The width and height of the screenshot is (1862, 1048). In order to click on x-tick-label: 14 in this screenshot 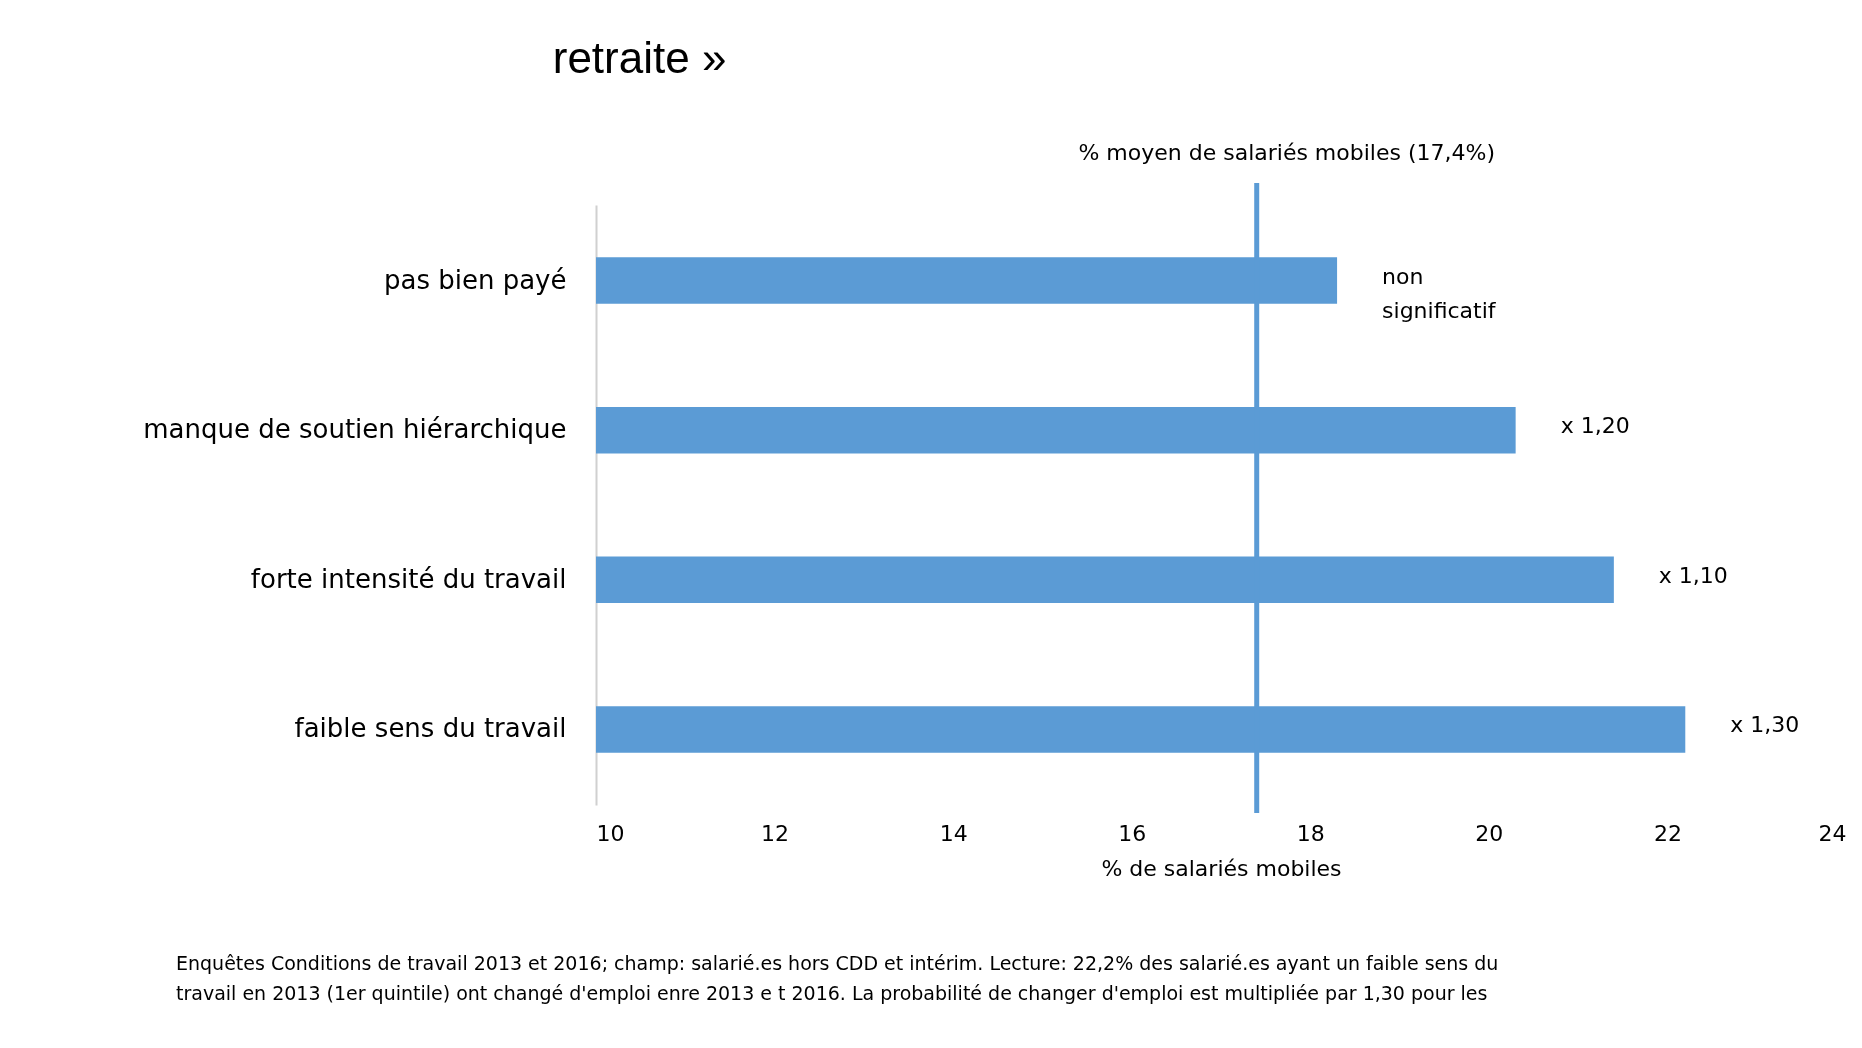, I will do `click(953, 833)`.